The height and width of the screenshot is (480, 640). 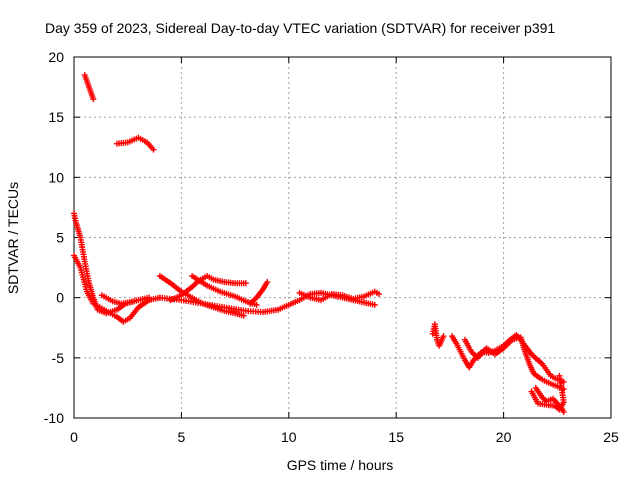 What do you see at coordinates (504, 437) in the screenshot?
I see `x-tick-label: 20` at bounding box center [504, 437].